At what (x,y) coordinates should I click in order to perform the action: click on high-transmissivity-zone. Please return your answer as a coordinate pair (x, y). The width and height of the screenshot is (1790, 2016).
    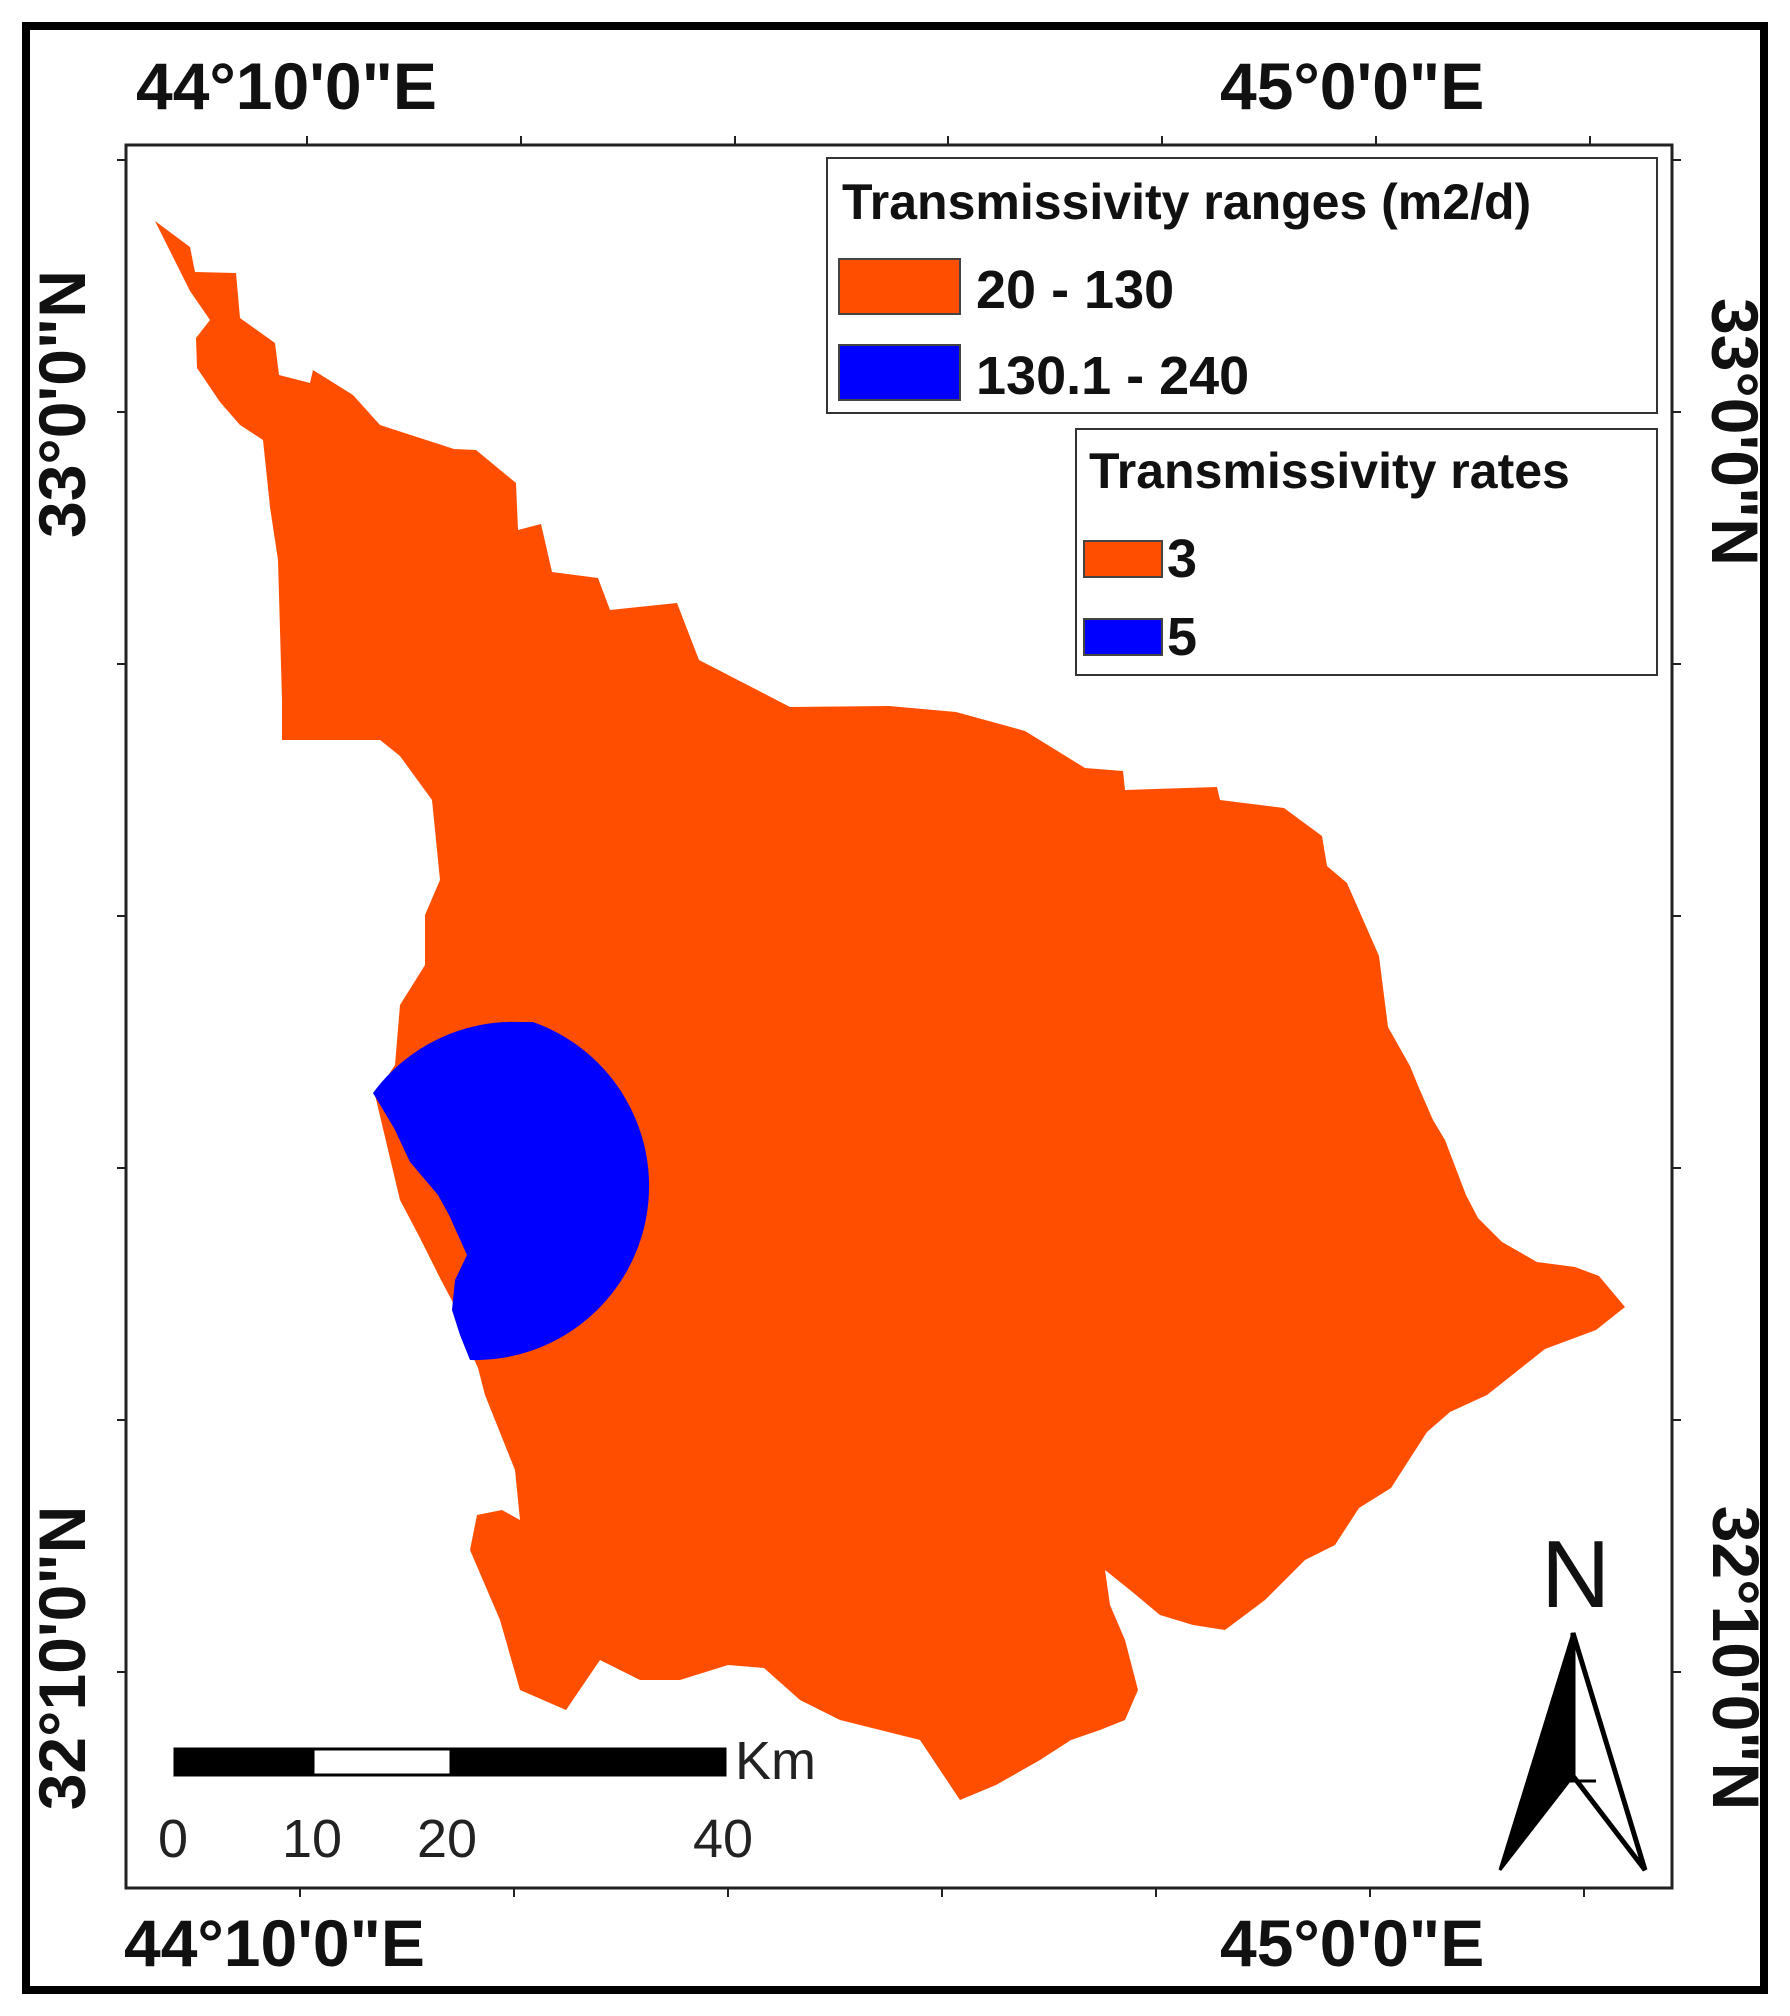
    Looking at the image, I should click on (511, 1191).